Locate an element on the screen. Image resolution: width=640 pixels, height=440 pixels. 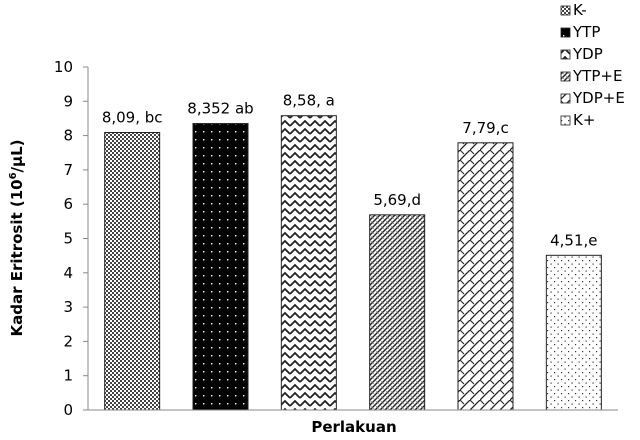
y-tick-label: 5 is located at coordinates (68, 239).